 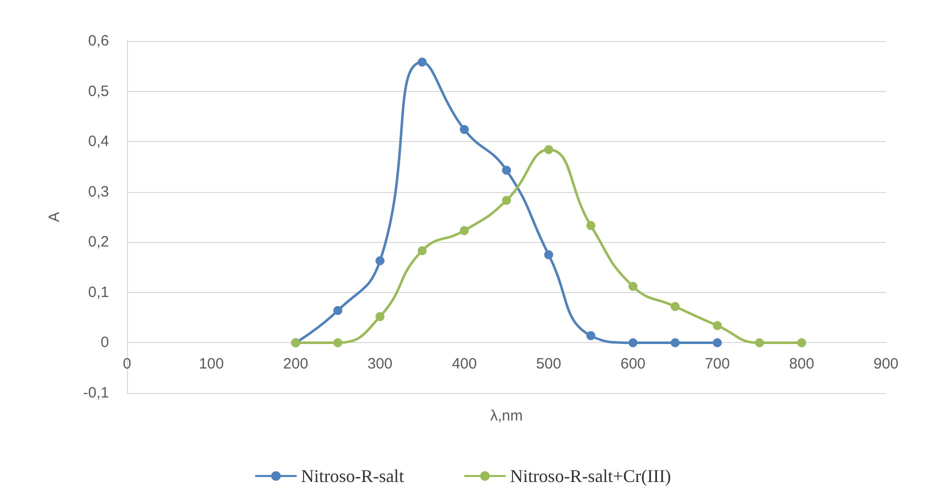 I want to click on y-tick-label: 0,5, so click(x=98, y=91).